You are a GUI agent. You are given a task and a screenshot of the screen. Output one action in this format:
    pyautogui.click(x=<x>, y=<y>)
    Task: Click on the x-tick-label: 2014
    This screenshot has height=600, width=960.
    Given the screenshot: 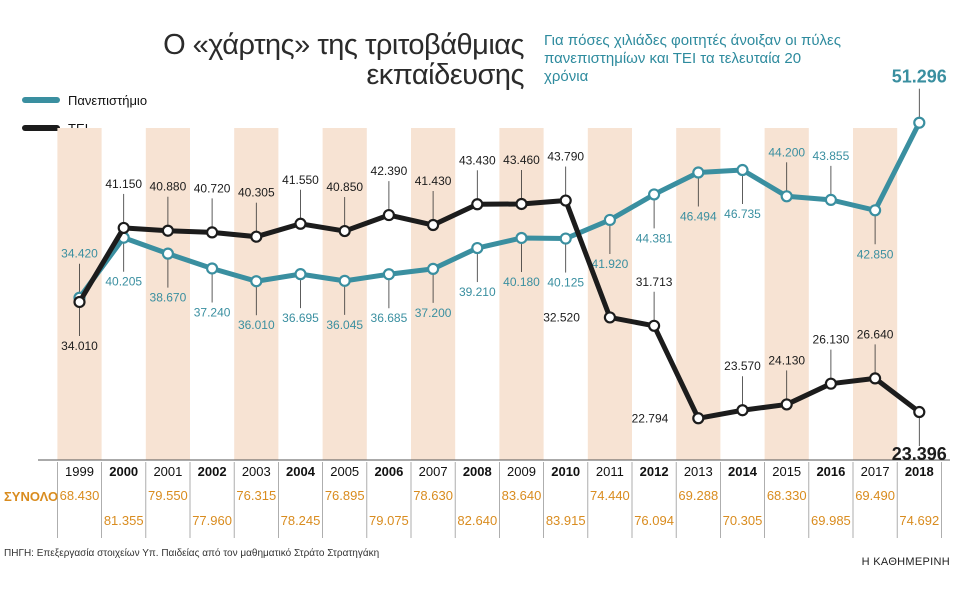 What is the action you would take?
    pyautogui.click(x=743, y=471)
    